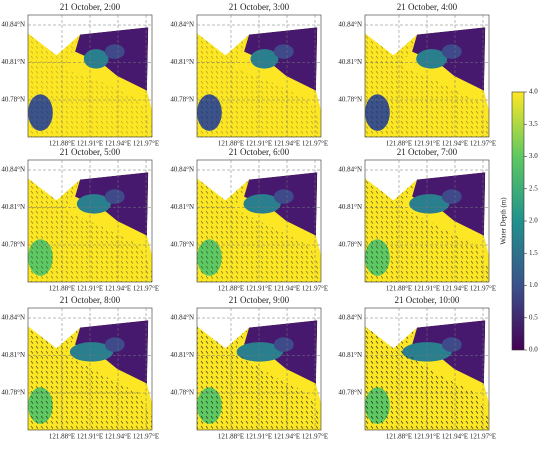 This screenshot has height=449, width=550. Describe the element at coordinates (533, 253) in the screenshot. I see `colorbar-tick-label: 1.5` at that location.